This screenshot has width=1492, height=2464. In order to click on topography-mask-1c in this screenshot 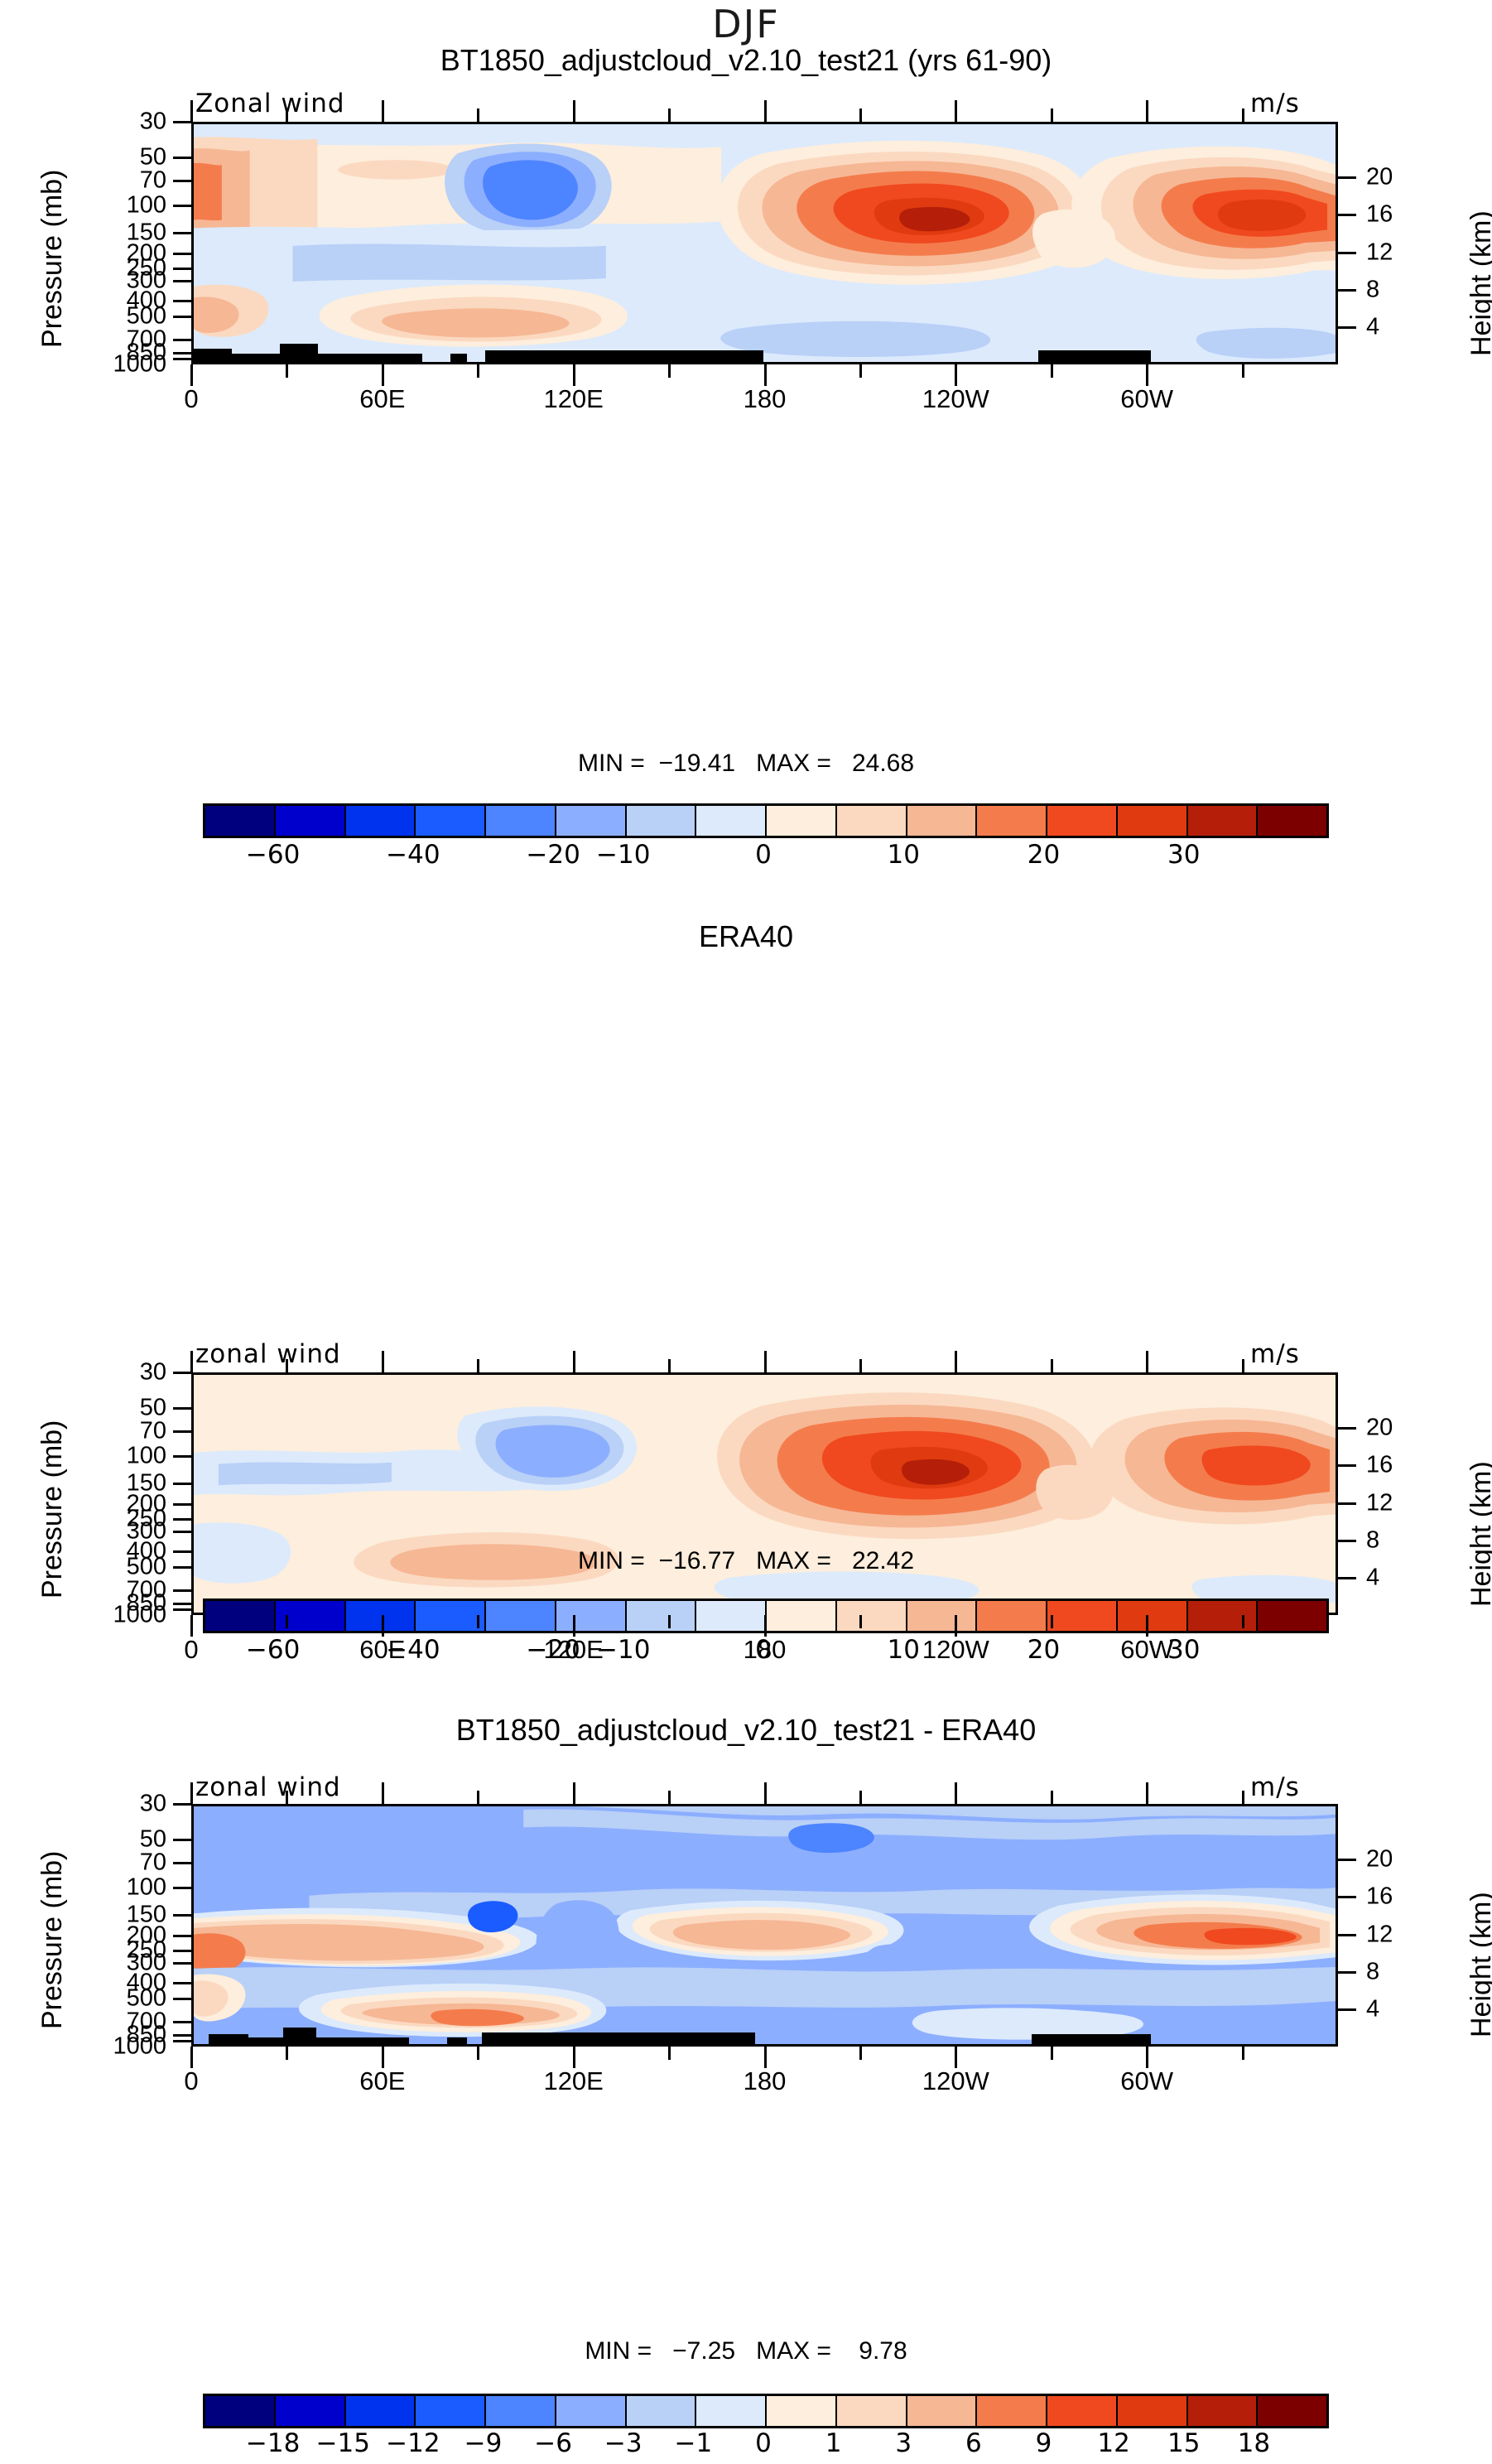, I will do `click(299, 353)`.